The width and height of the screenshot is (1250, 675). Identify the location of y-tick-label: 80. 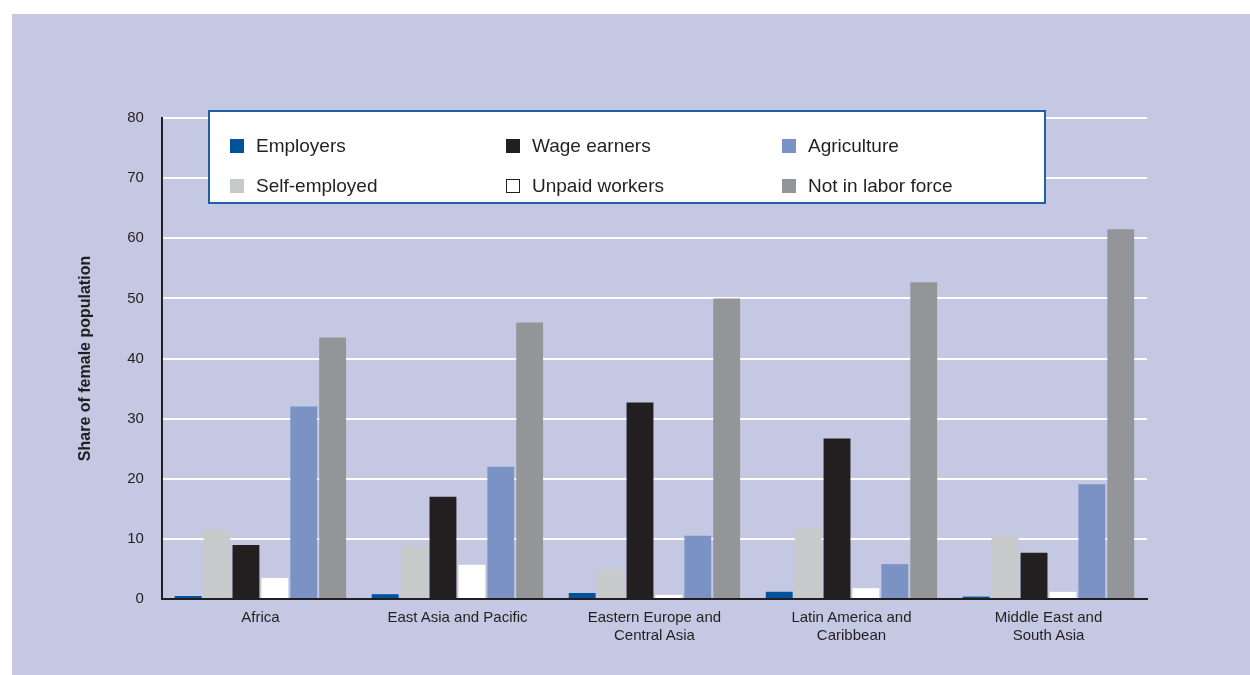
(135, 117).